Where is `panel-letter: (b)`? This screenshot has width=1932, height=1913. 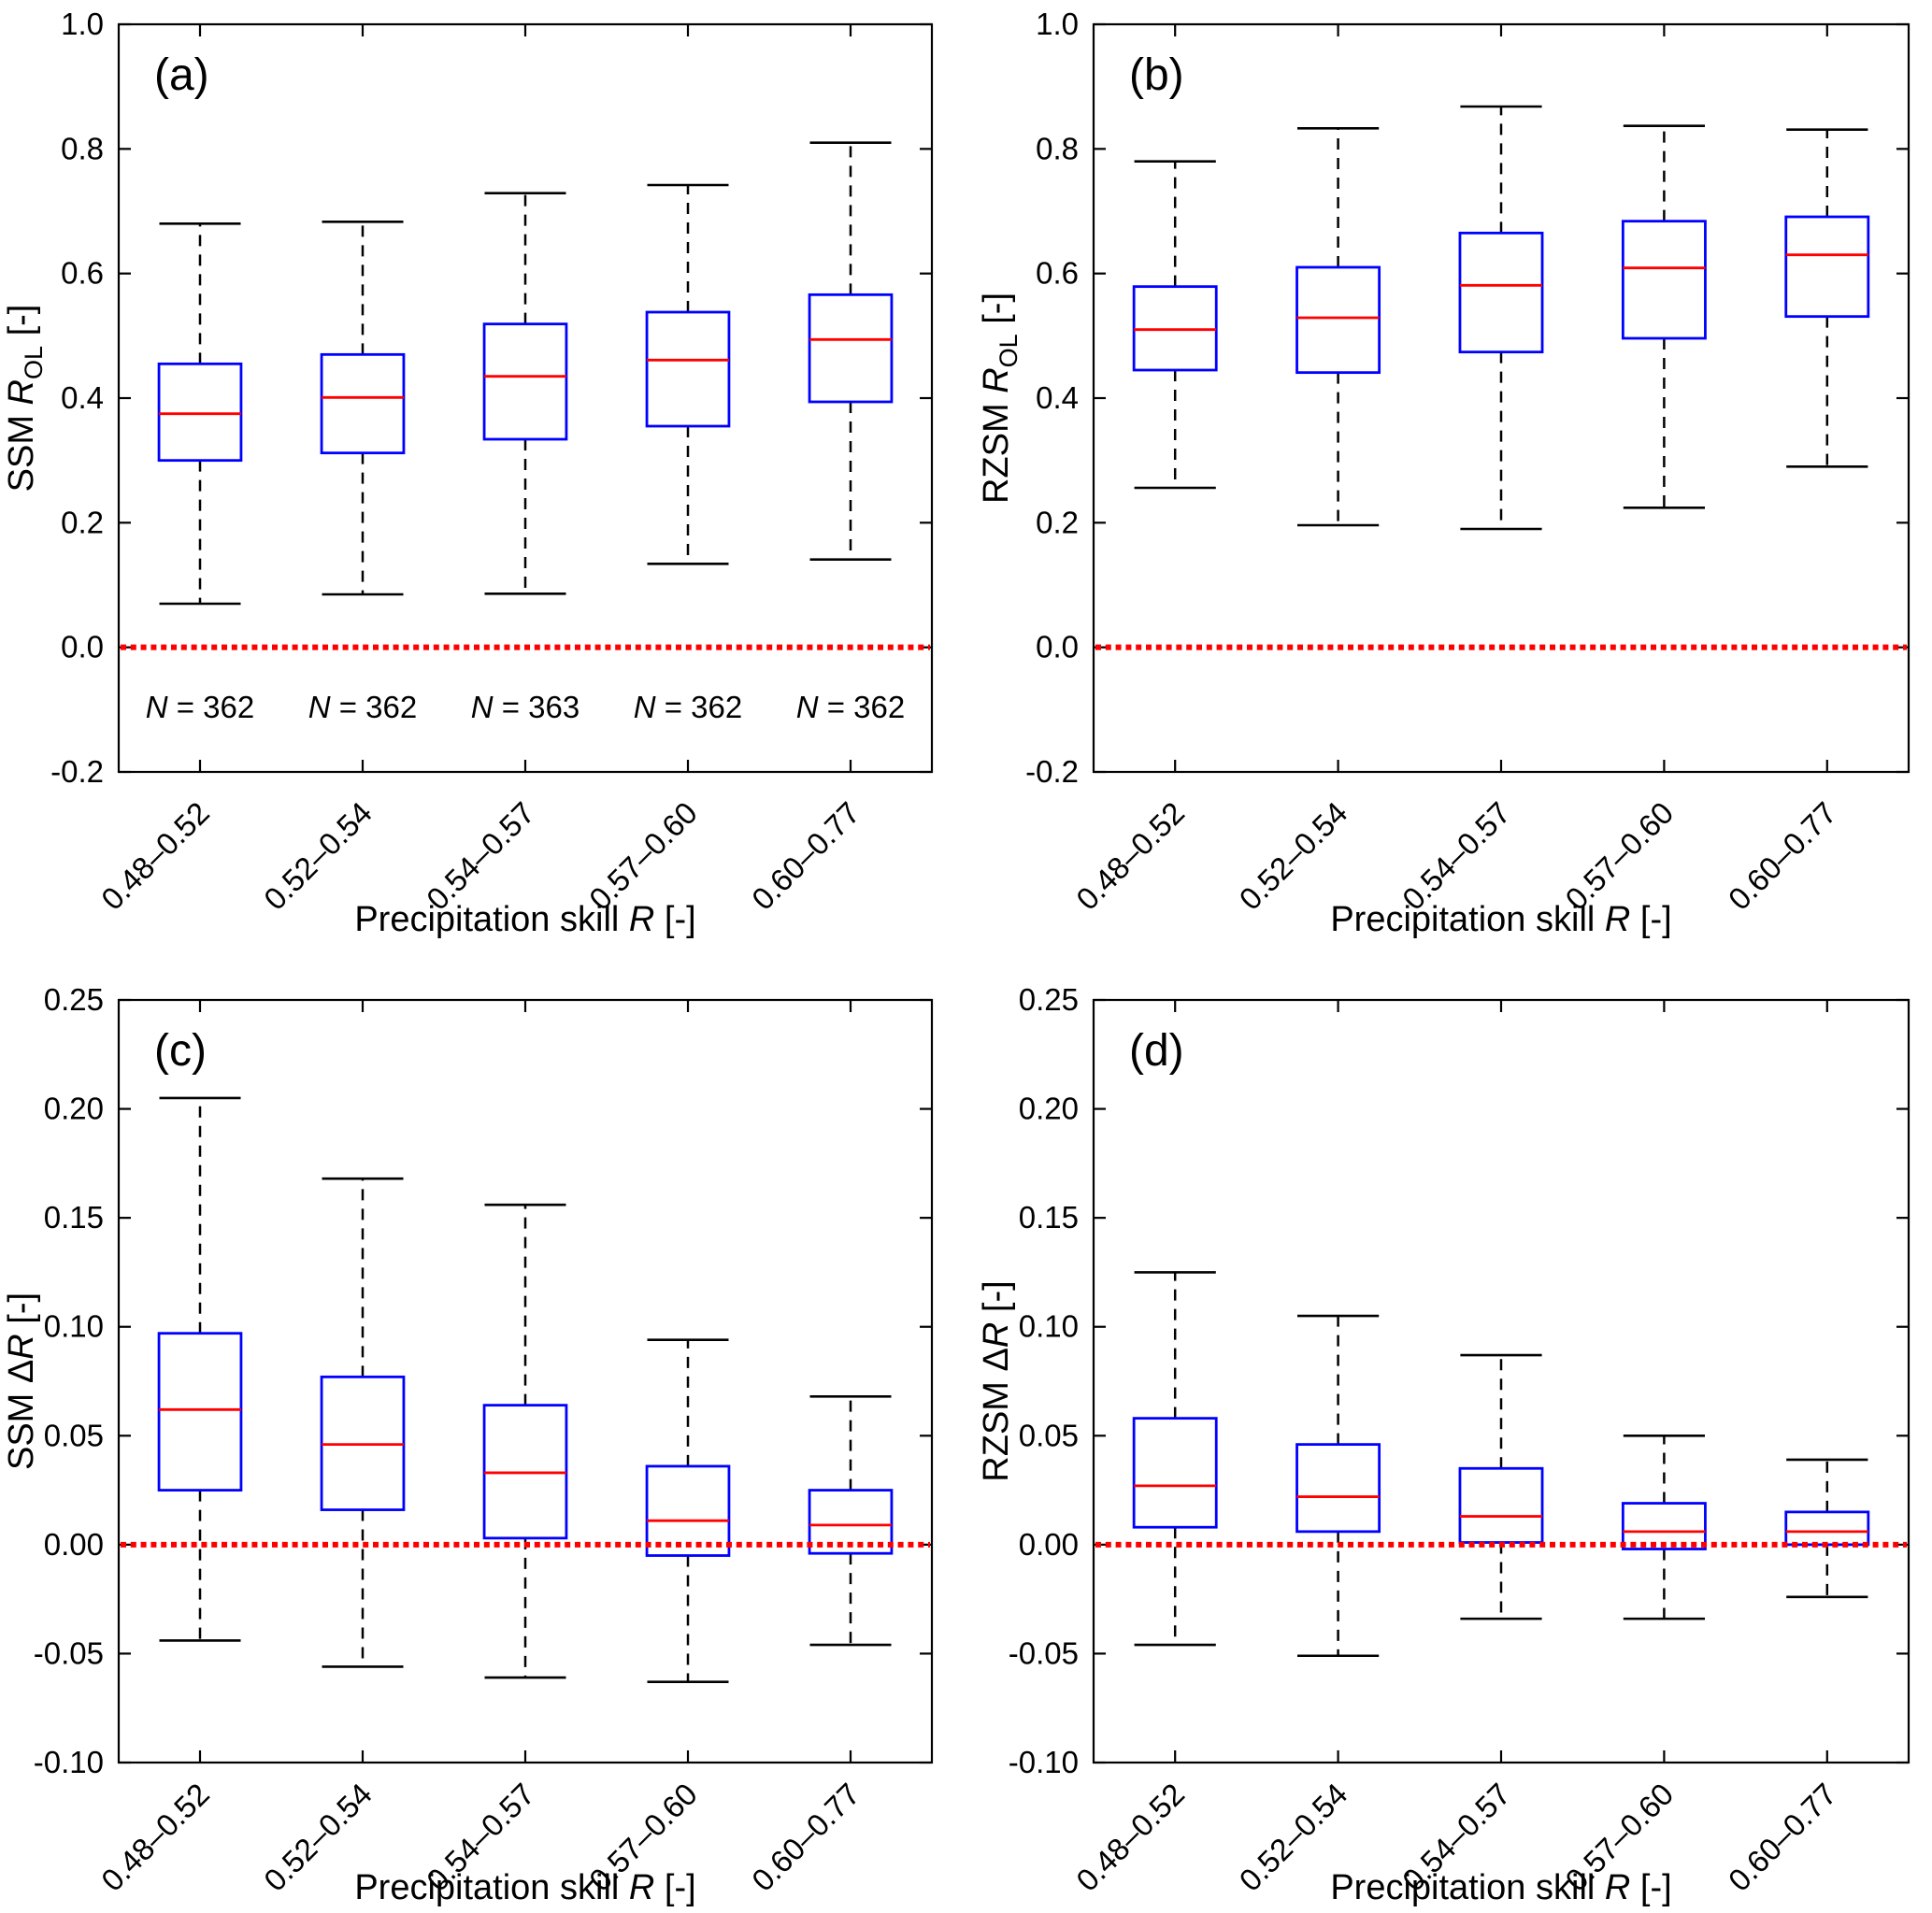
panel-letter: (b) is located at coordinates (1156, 75).